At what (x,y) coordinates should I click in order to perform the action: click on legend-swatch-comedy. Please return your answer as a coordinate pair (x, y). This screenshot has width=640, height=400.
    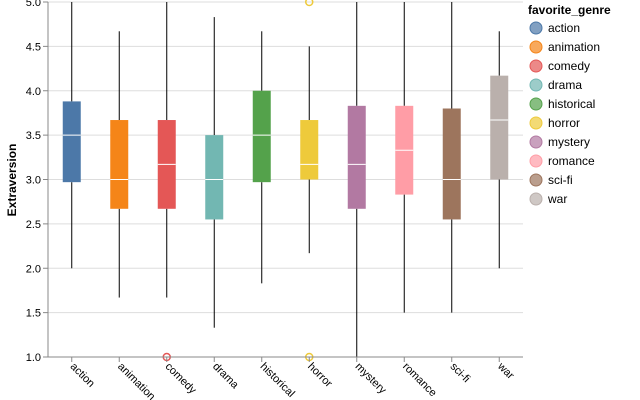
    Looking at the image, I should click on (536, 66).